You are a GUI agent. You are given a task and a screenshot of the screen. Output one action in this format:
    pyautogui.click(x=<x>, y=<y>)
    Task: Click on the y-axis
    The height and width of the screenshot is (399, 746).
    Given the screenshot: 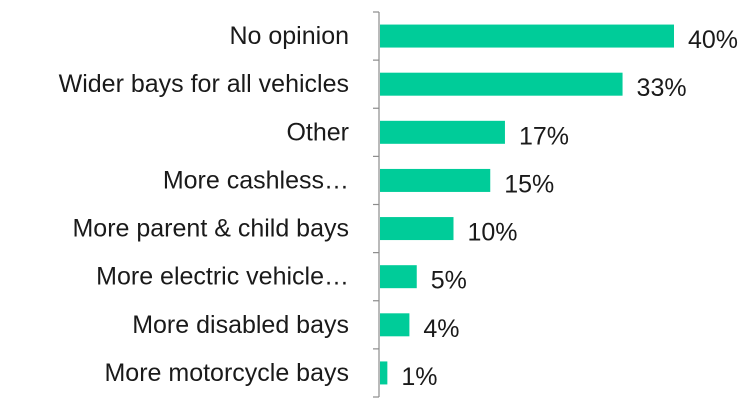 What is the action you would take?
    pyautogui.click(x=376, y=204)
    